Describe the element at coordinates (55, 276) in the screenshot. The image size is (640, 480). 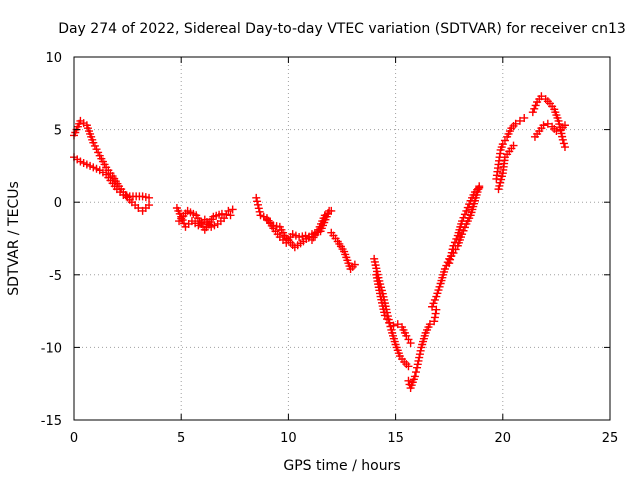
I see `y-tick-label: -5` at that location.